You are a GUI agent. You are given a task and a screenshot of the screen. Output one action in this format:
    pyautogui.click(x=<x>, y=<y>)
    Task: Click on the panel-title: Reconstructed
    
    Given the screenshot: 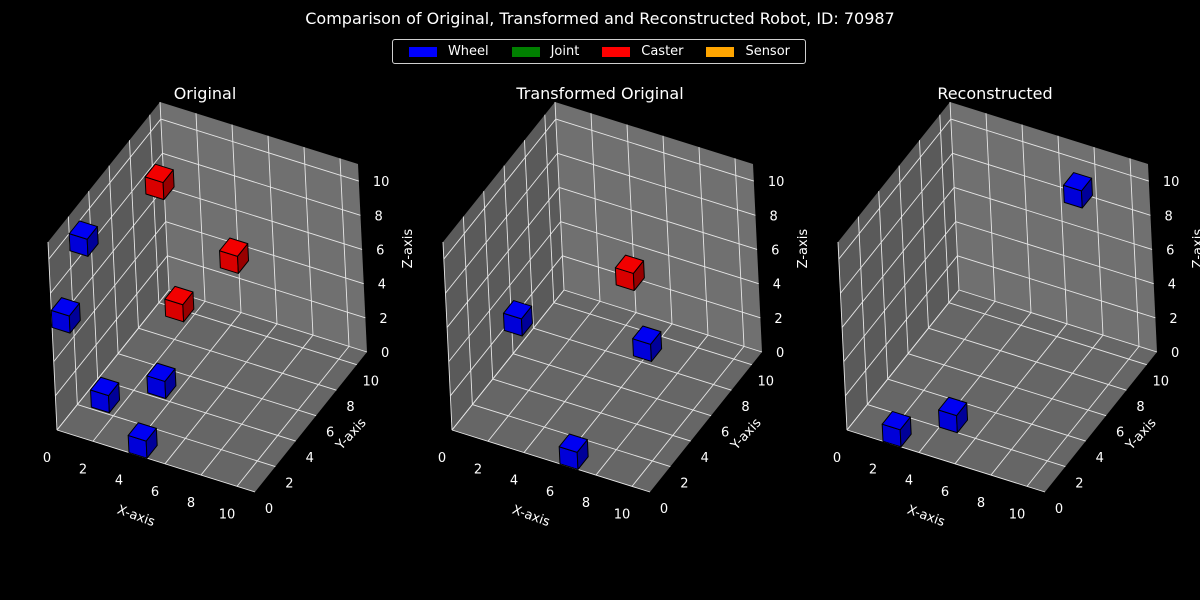 What is the action you would take?
    pyautogui.click(x=994, y=93)
    